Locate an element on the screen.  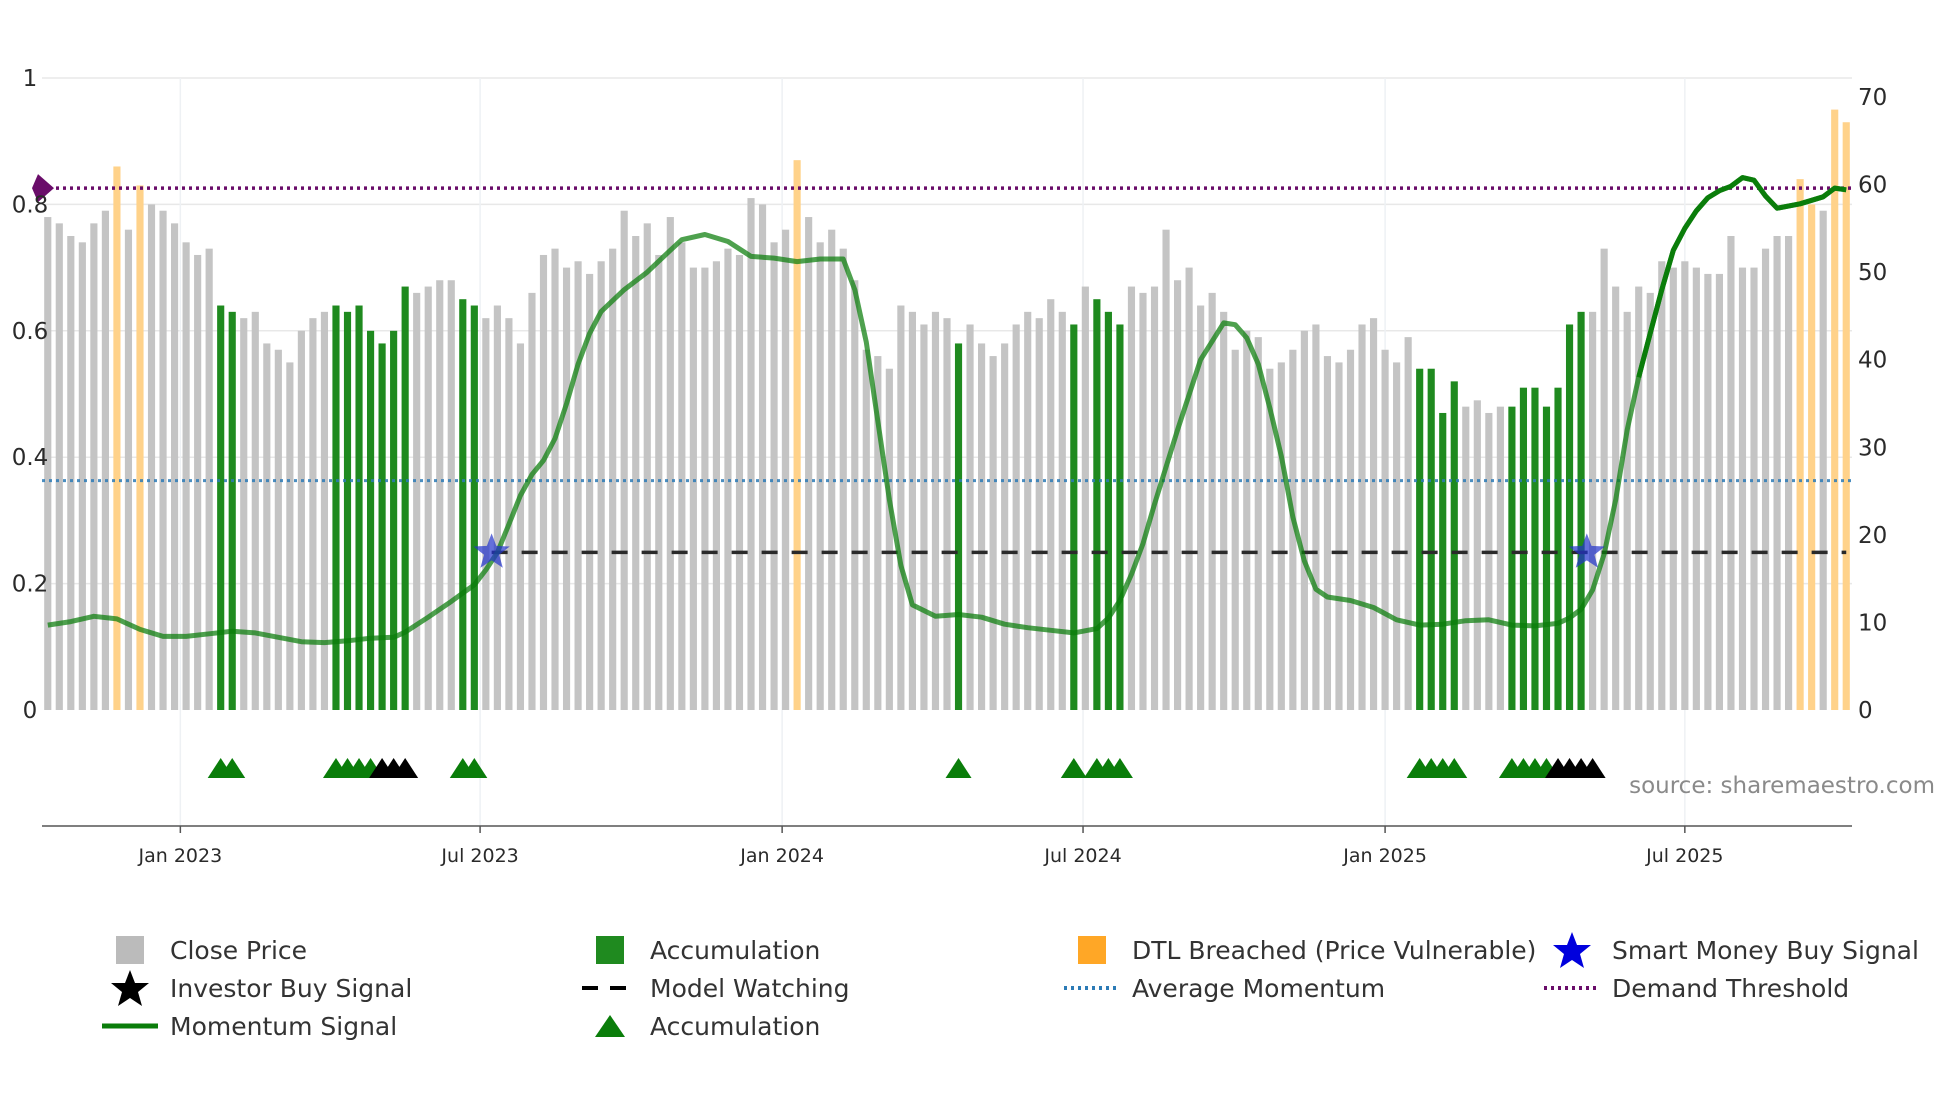
smart-money-buy-star is located at coordinates (1586, 550).